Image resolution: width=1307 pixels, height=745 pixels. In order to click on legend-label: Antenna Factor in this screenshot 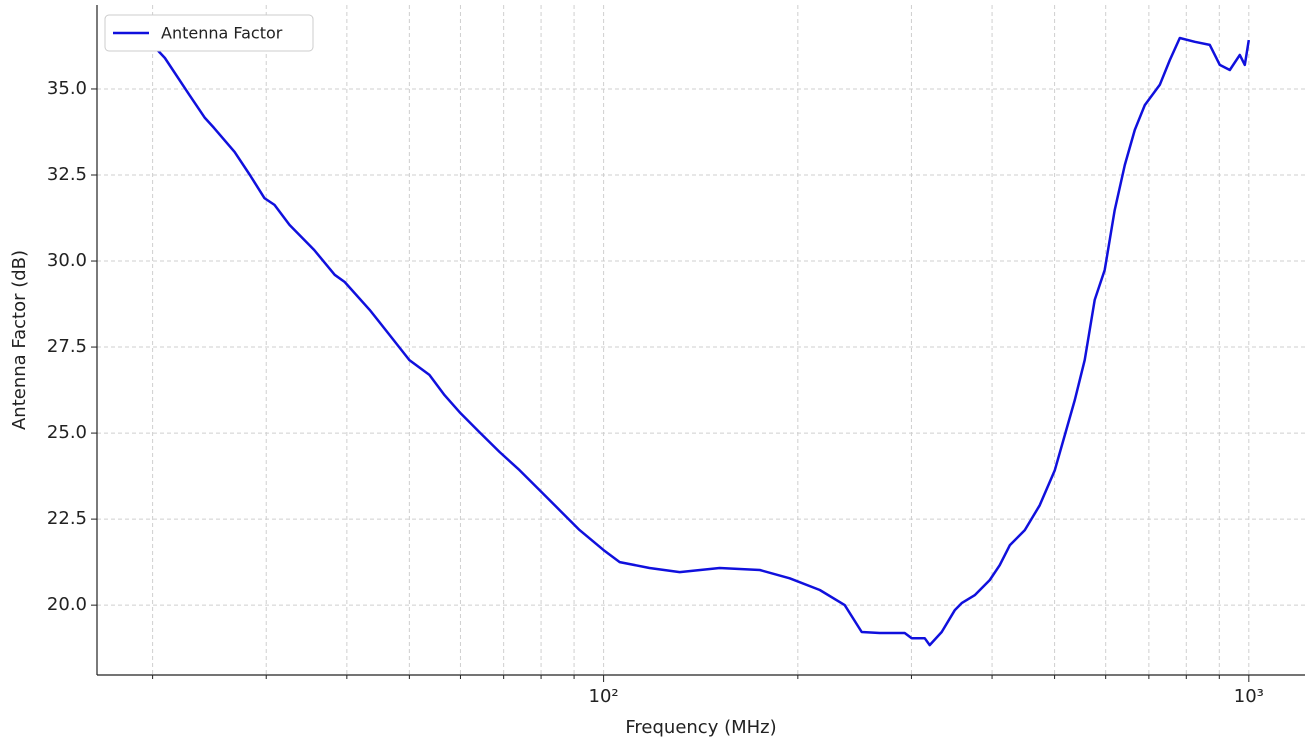, I will do `click(222, 33)`.